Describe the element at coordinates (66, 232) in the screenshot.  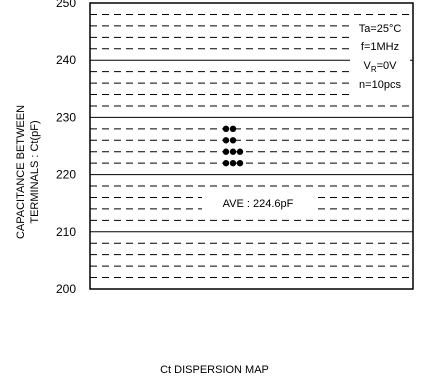
I see `y-tick-label: 210` at that location.